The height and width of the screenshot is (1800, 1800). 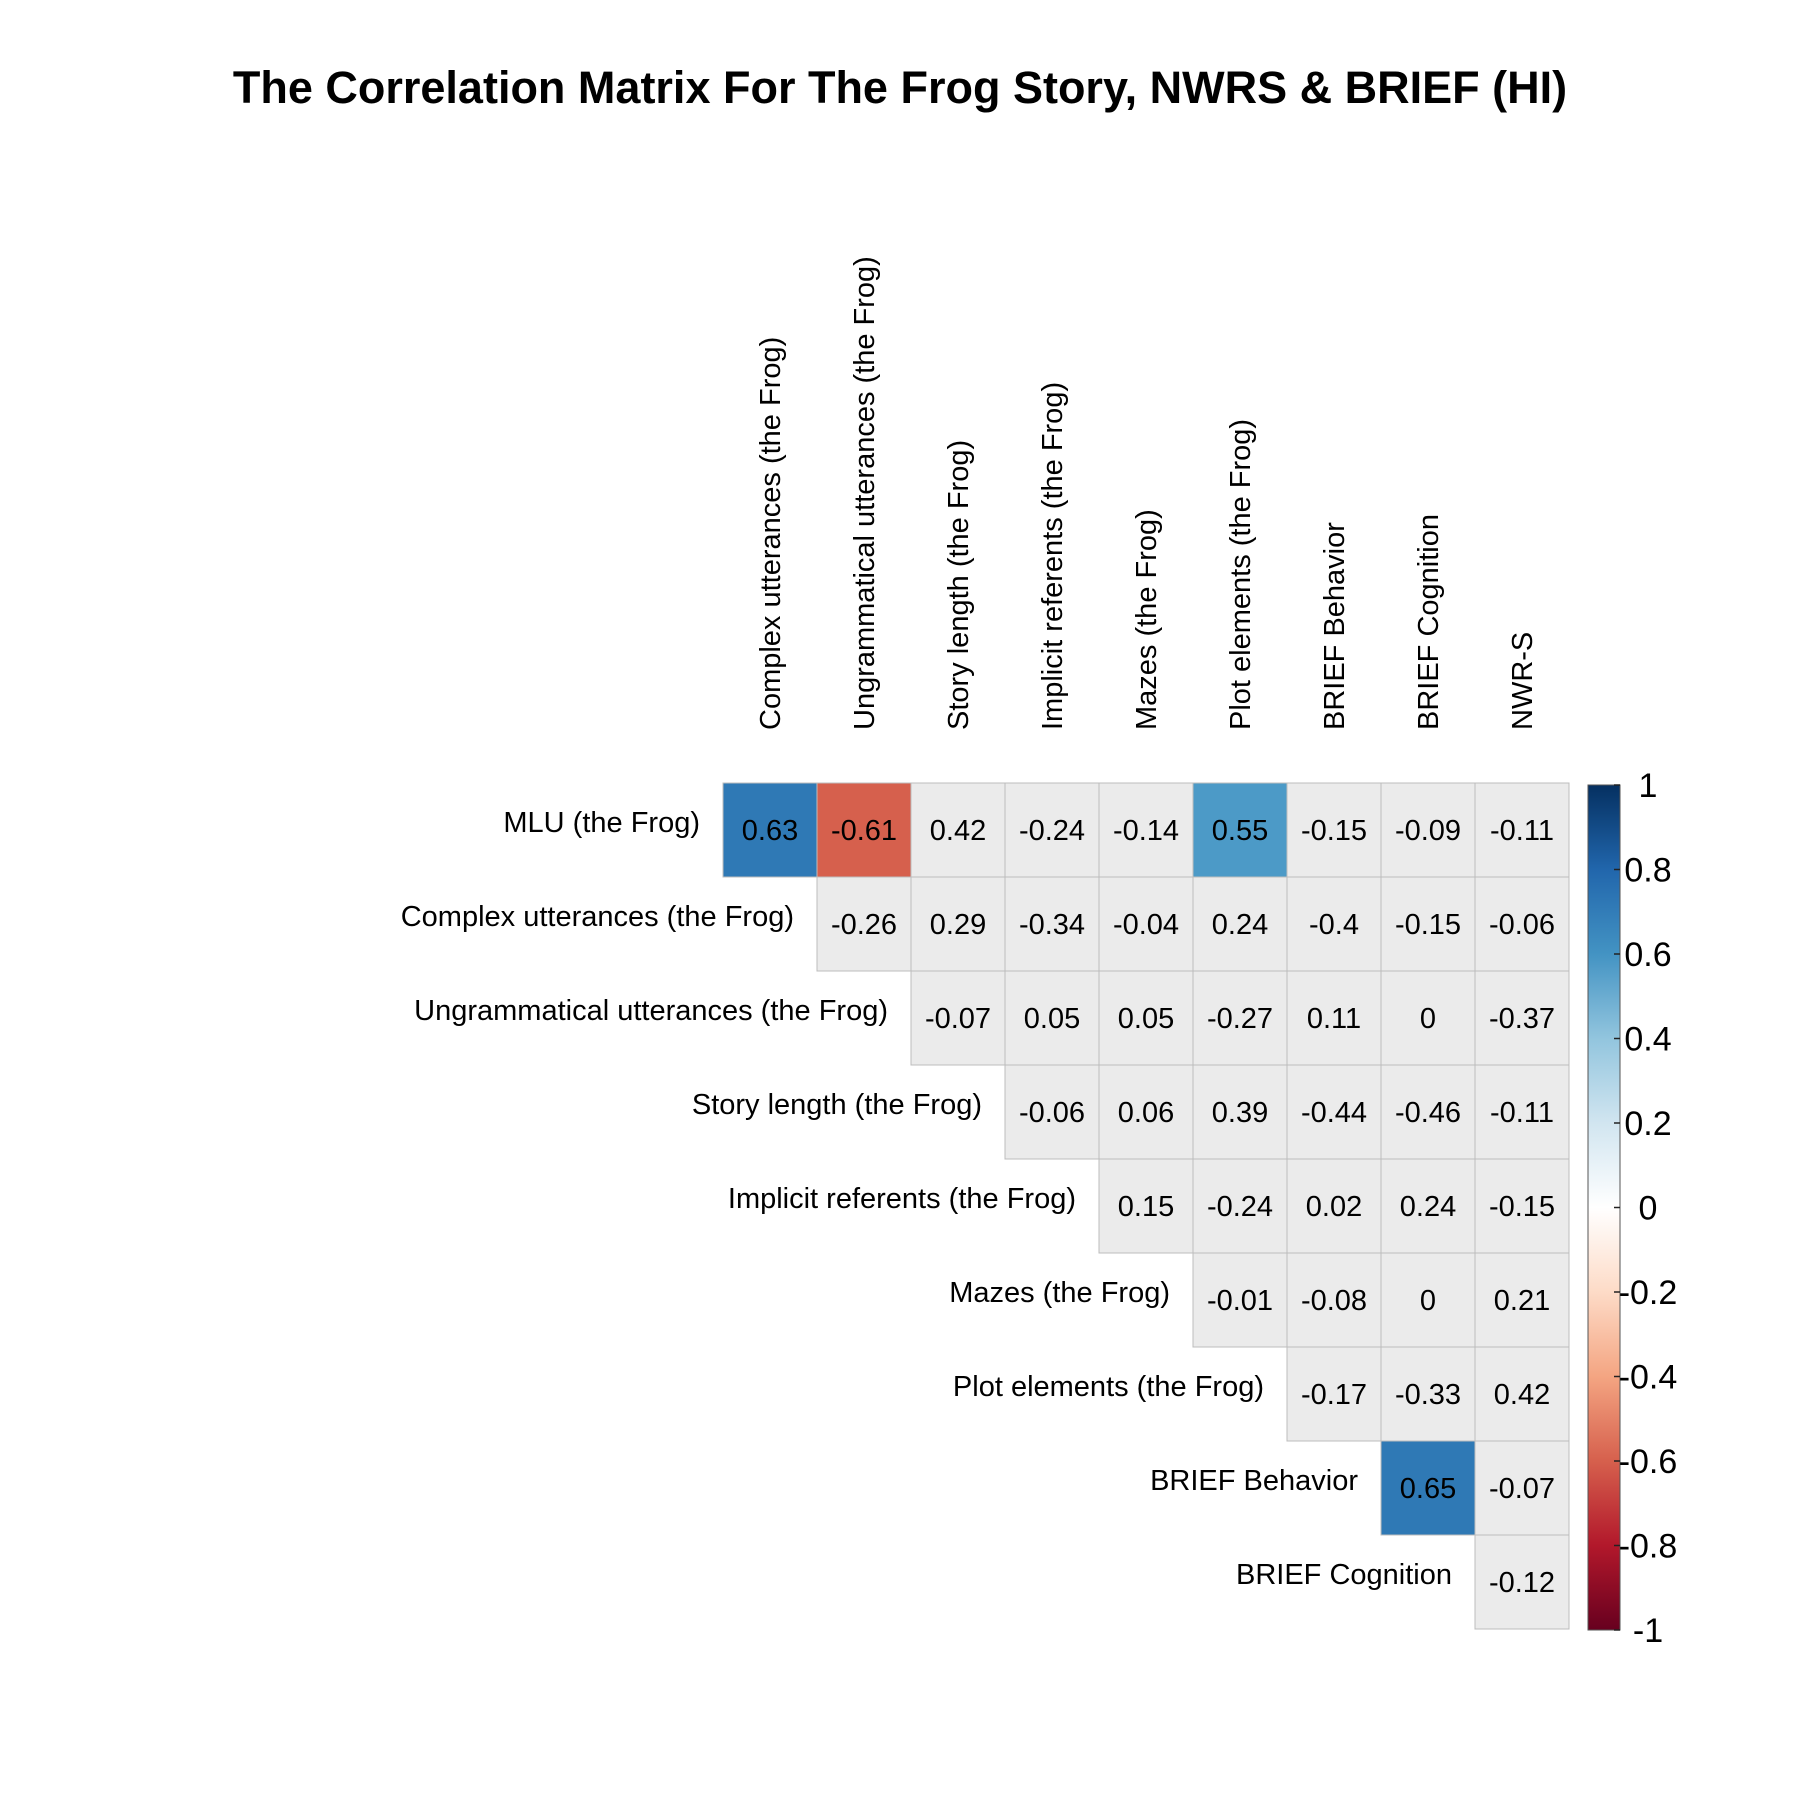 What do you see at coordinates (1648, 1462) in the screenshot?
I see `colorbar-tick-label: -0.6` at bounding box center [1648, 1462].